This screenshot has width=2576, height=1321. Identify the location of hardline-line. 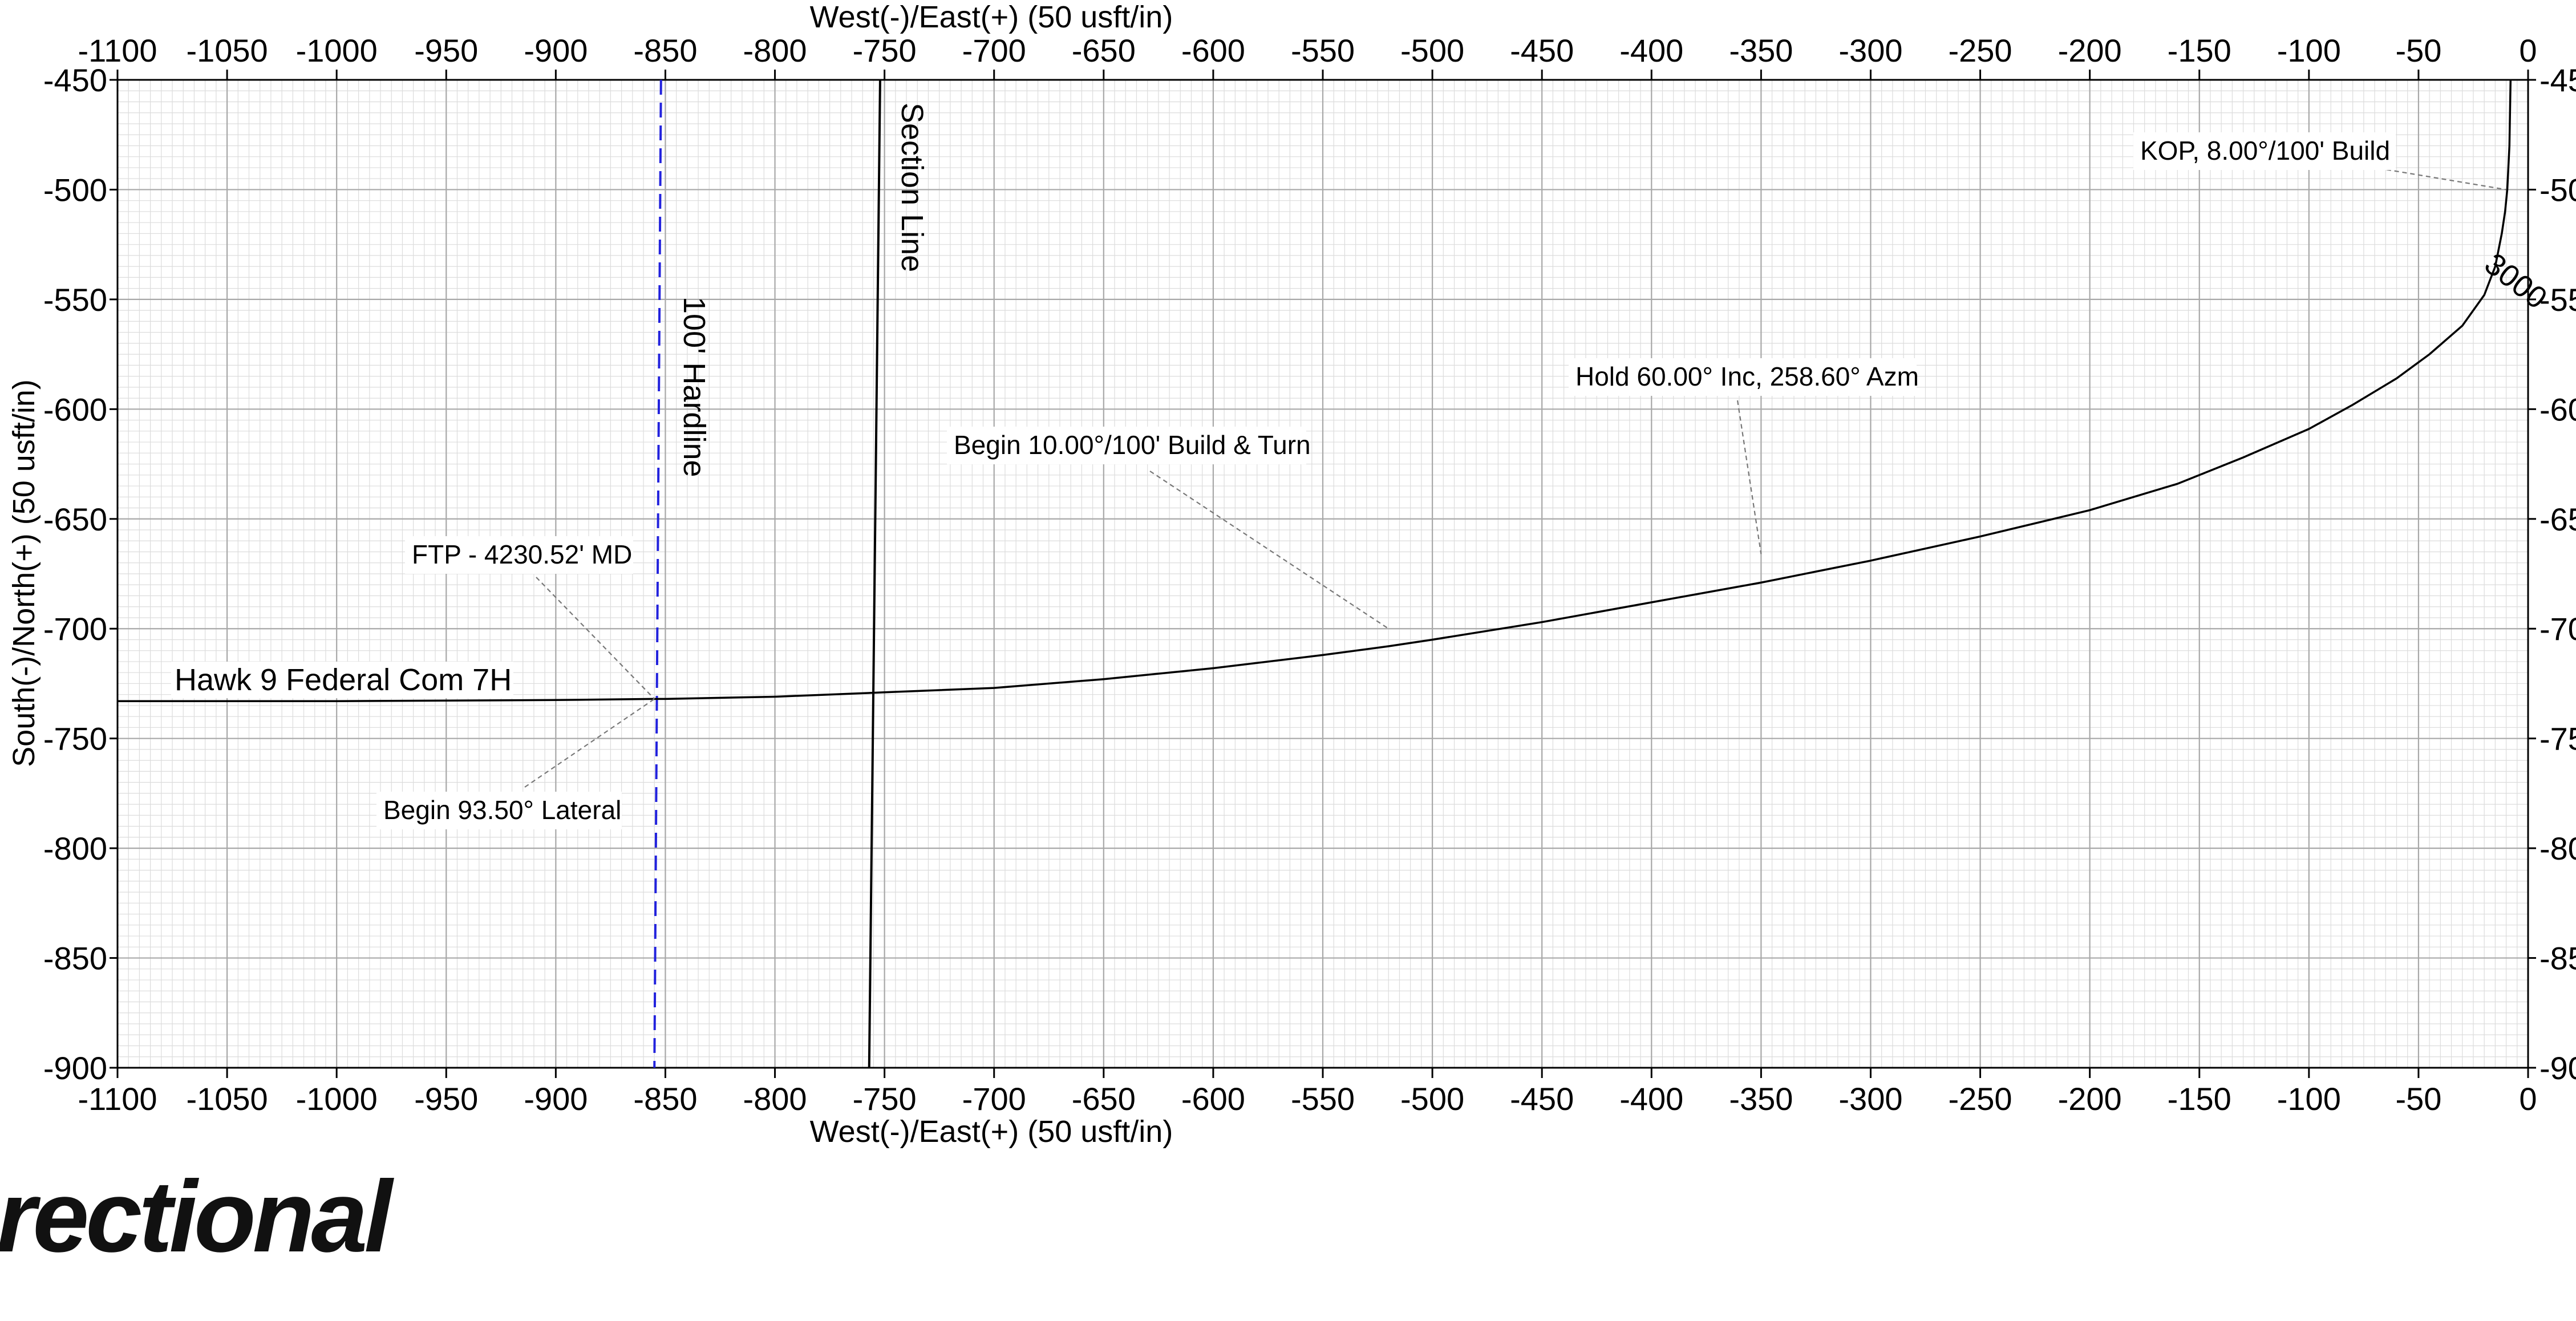
(657, 573).